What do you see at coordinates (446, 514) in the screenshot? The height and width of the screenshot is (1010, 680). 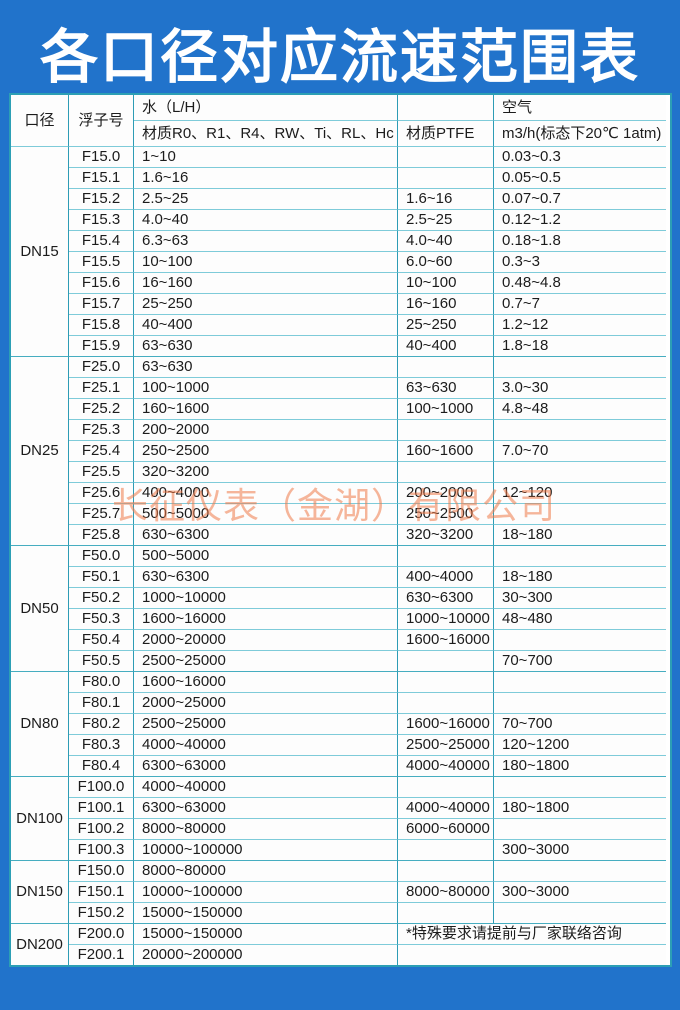 I see `cell-ptfe: 250~2500` at bounding box center [446, 514].